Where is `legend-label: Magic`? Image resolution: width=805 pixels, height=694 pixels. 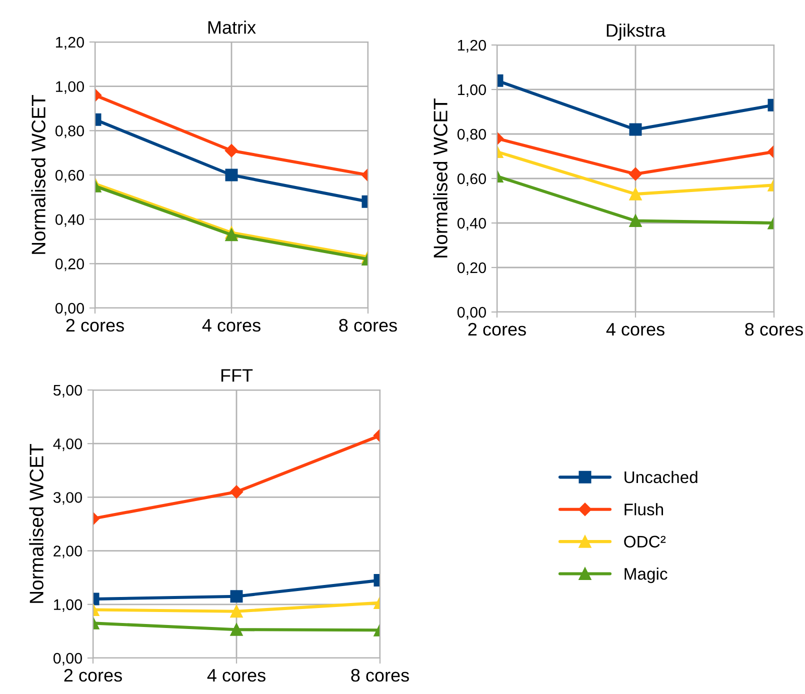 legend-label: Magic is located at coordinates (646, 576).